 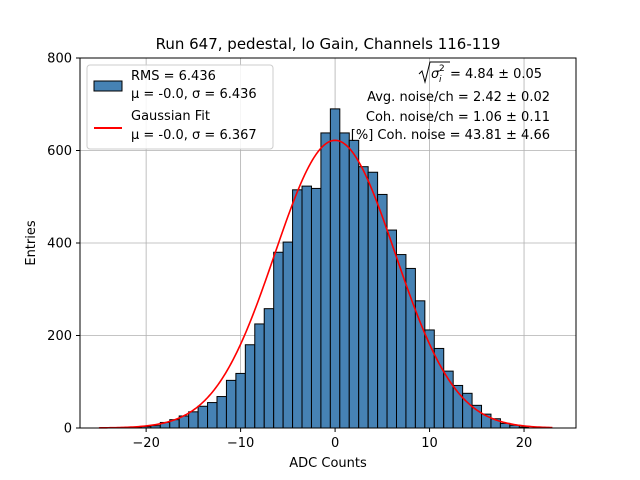 What do you see at coordinates (173, 76) in the screenshot?
I see `legend-rms-label: RMS = 6.436` at bounding box center [173, 76].